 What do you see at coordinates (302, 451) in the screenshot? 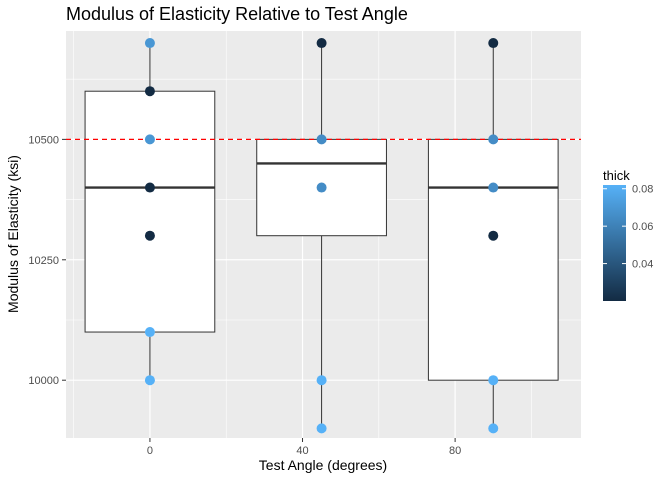
I see `x-tick-label: 40` at bounding box center [302, 451].